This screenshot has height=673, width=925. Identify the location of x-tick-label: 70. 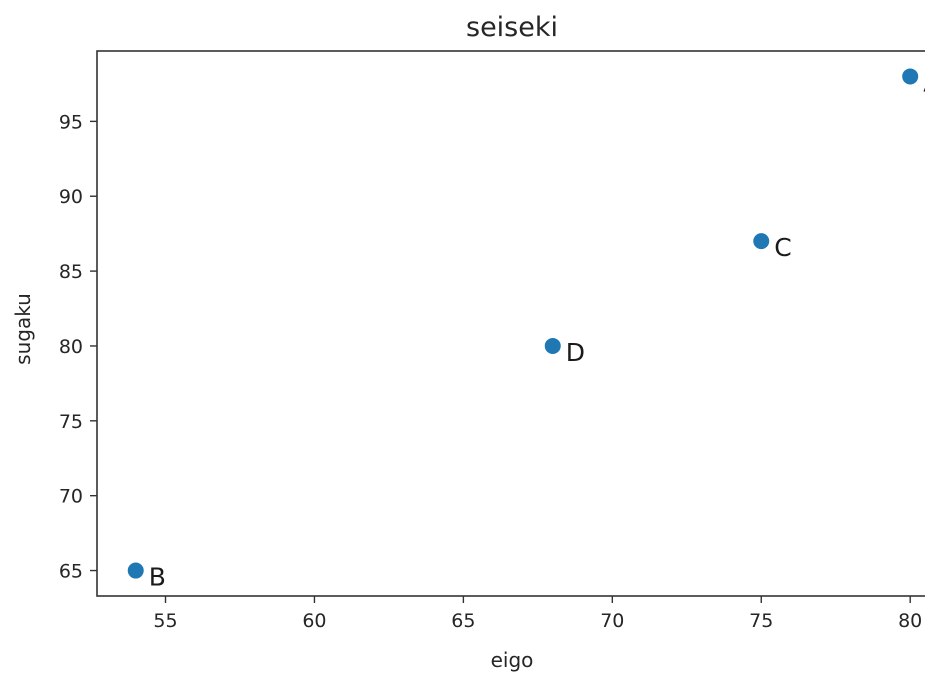
(612, 621).